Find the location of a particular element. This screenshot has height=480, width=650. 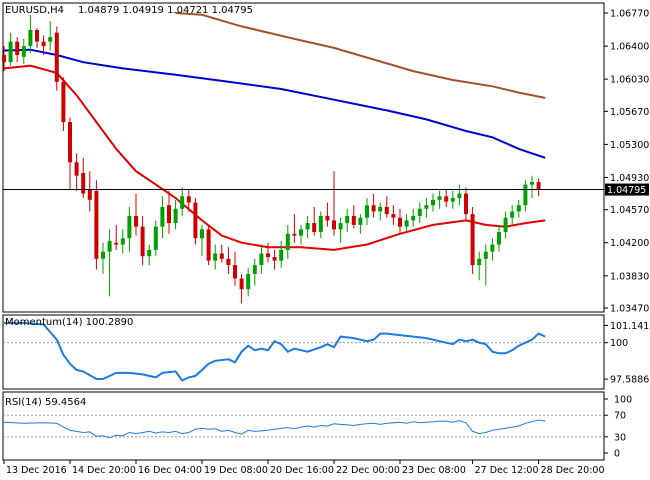

rsi-tick-label: 0 is located at coordinates (617, 454).